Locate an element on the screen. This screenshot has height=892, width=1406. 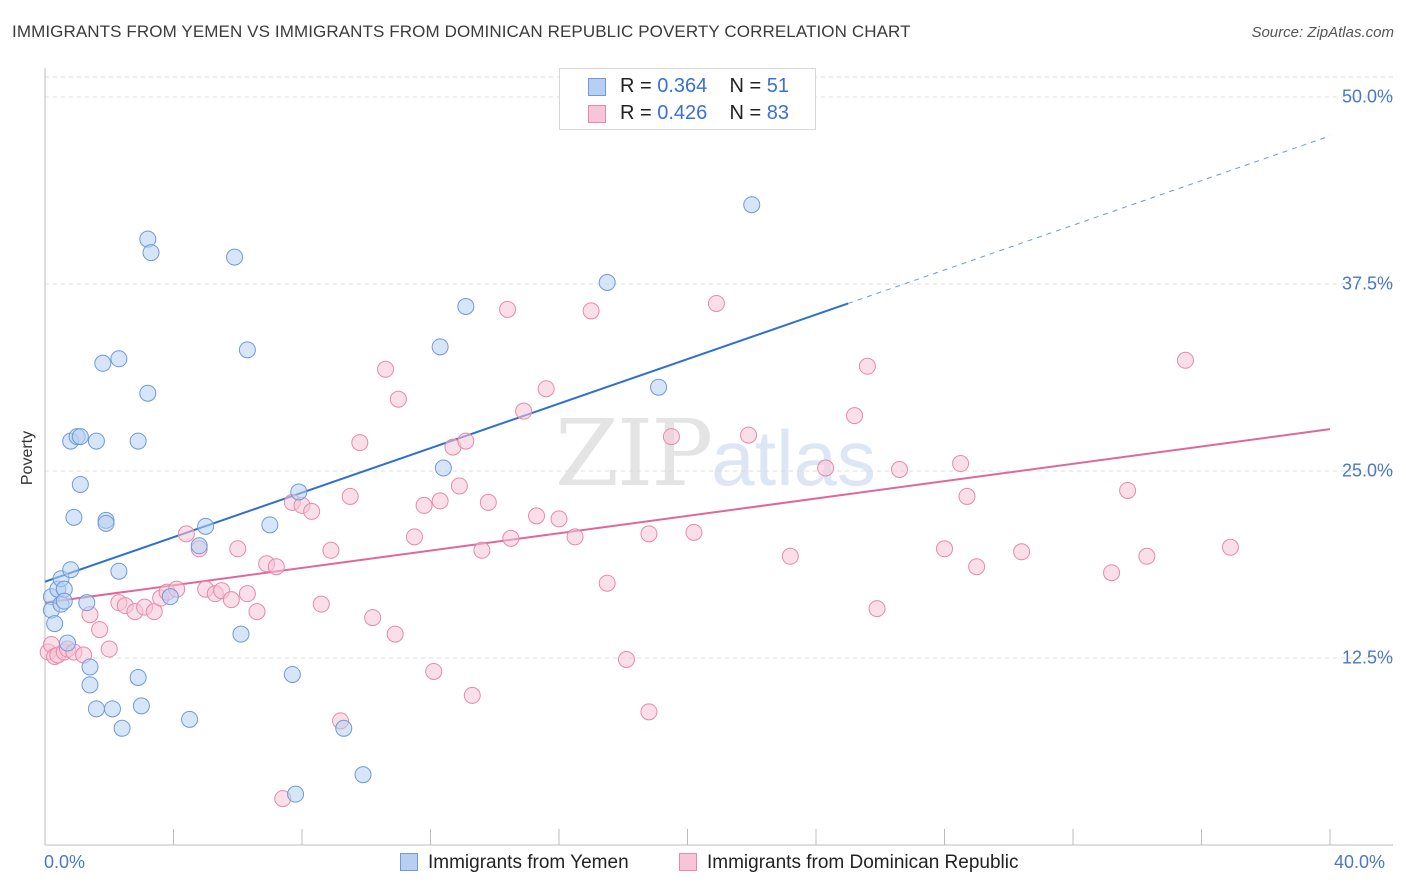
y-tick-label: 50.0% is located at coordinates (1367, 96).